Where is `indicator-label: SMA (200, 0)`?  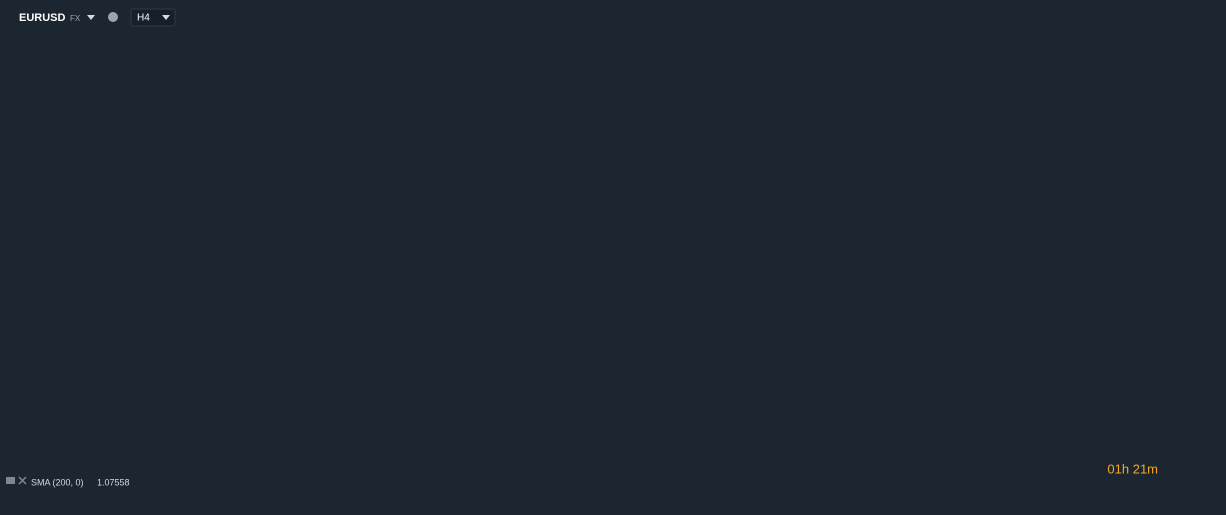
indicator-label: SMA (200, 0) is located at coordinates (57, 482).